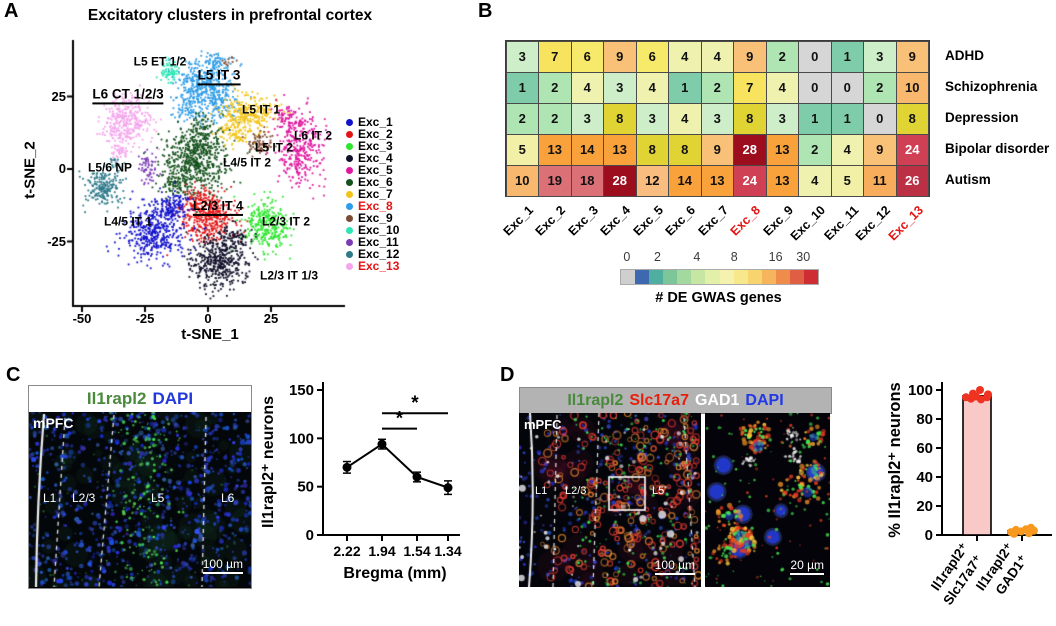 Image resolution: width=1056 pixels, height=626 pixels. What do you see at coordinates (301, 390) in the screenshot?
I see `y-tick-label: 150` at bounding box center [301, 390].